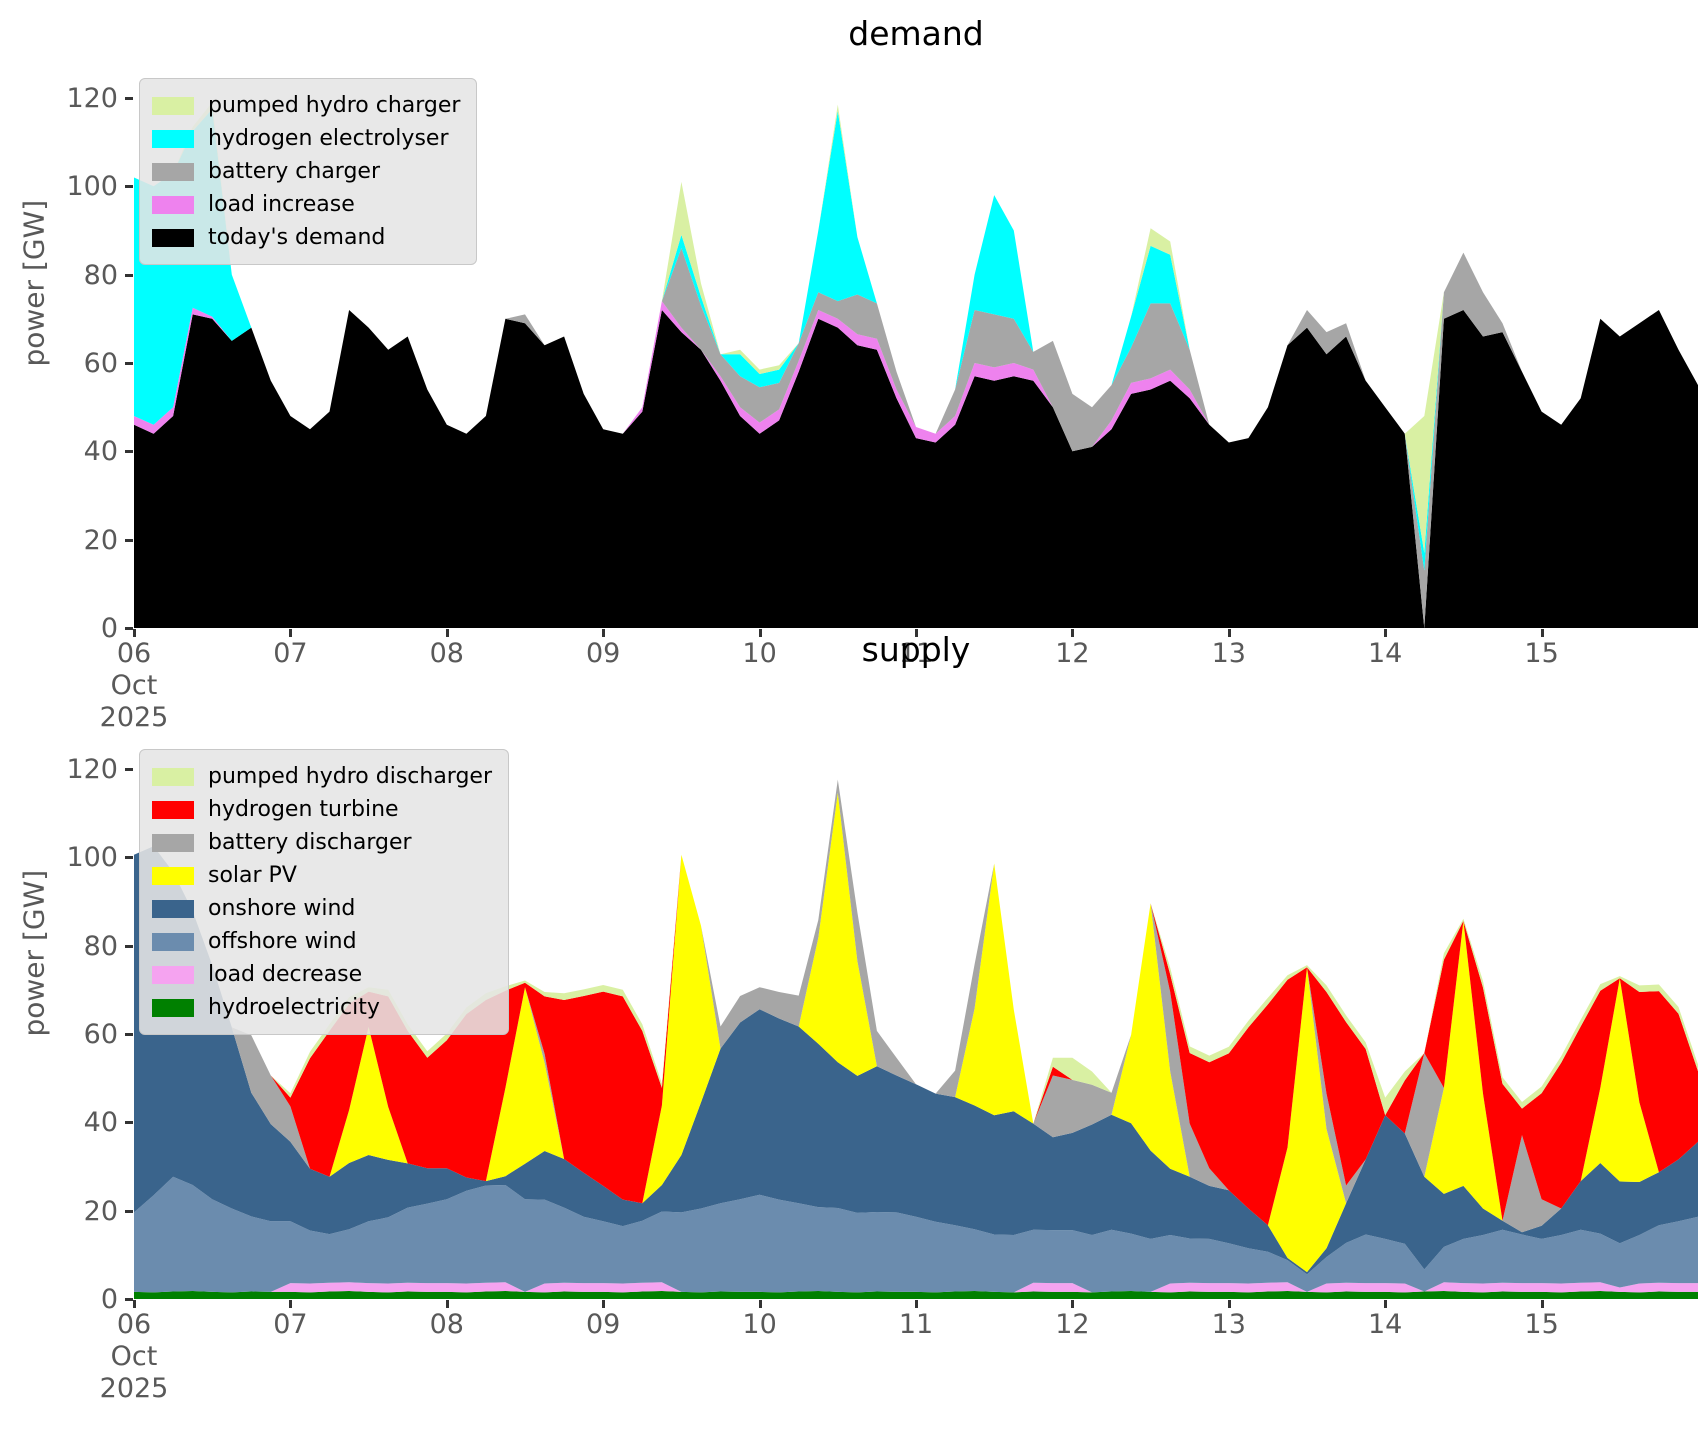  What do you see at coordinates (603, 1324) in the screenshot?
I see `x-tick-label: 09` at bounding box center [603, 1324].